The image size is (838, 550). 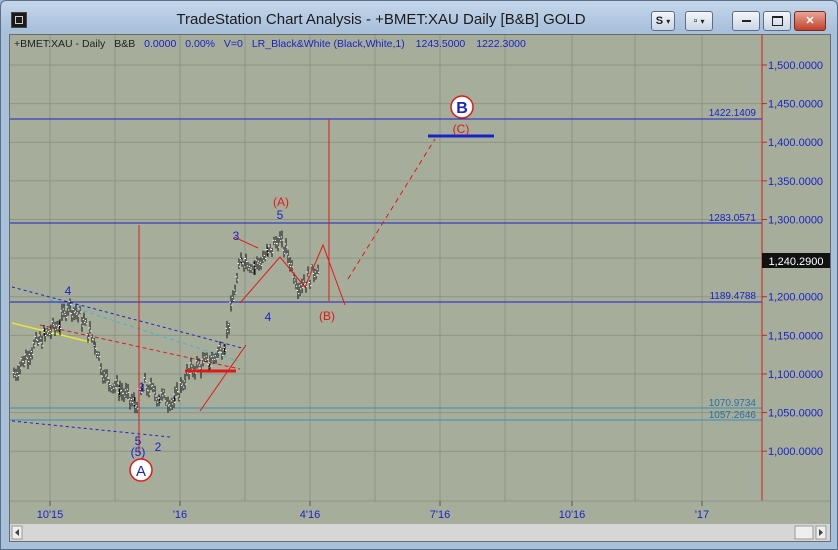 What do you see at coordinates (138, 452) in the screenshot?
I see `wave-label-5-paren: (5)` at bounding box center [138, 452].